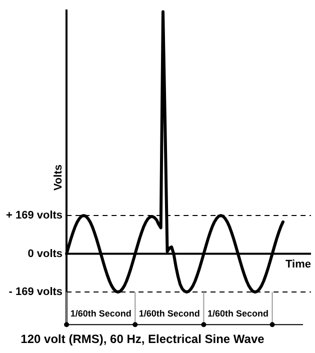  Describe the element at coordinates (58, 177) in the screenshot. I see `y-axis-title: Volts` at that location.